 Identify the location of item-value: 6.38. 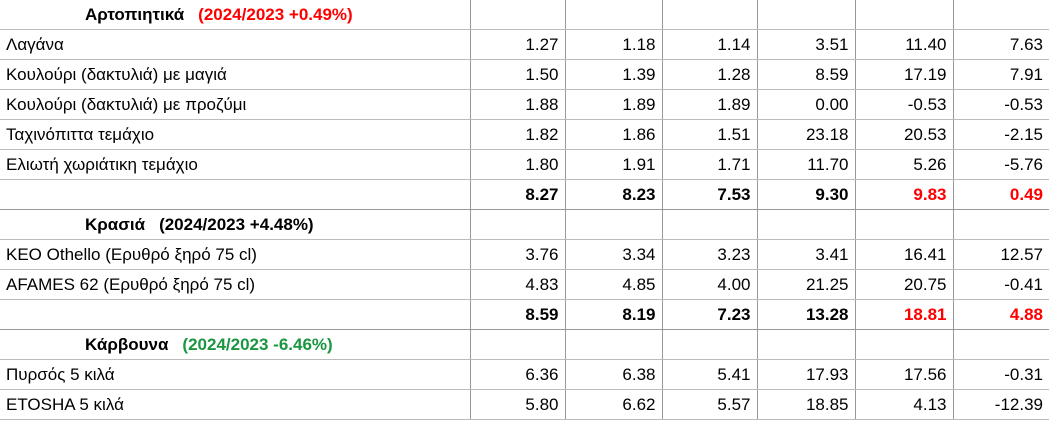
(613, 374).